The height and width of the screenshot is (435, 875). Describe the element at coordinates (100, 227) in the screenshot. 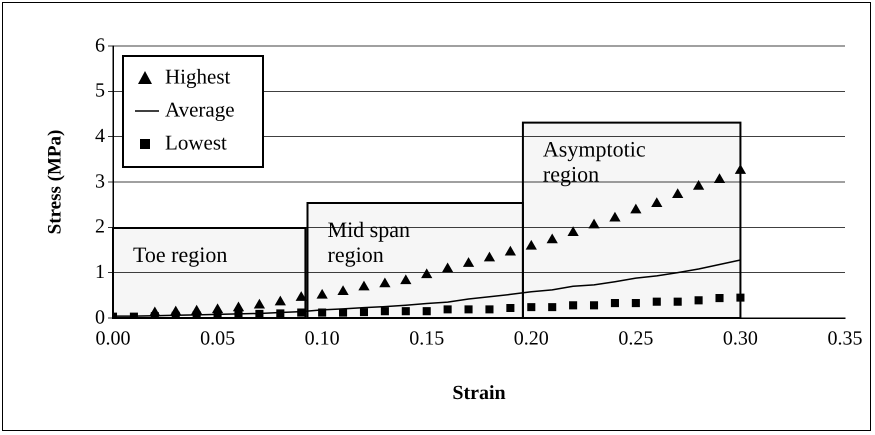

I see `y-tick-label: 2` at that location.